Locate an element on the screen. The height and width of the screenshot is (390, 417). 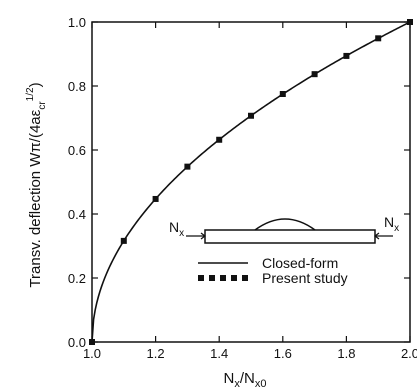
x-tick-label: 2.0 is located at coordinates (409, 353).